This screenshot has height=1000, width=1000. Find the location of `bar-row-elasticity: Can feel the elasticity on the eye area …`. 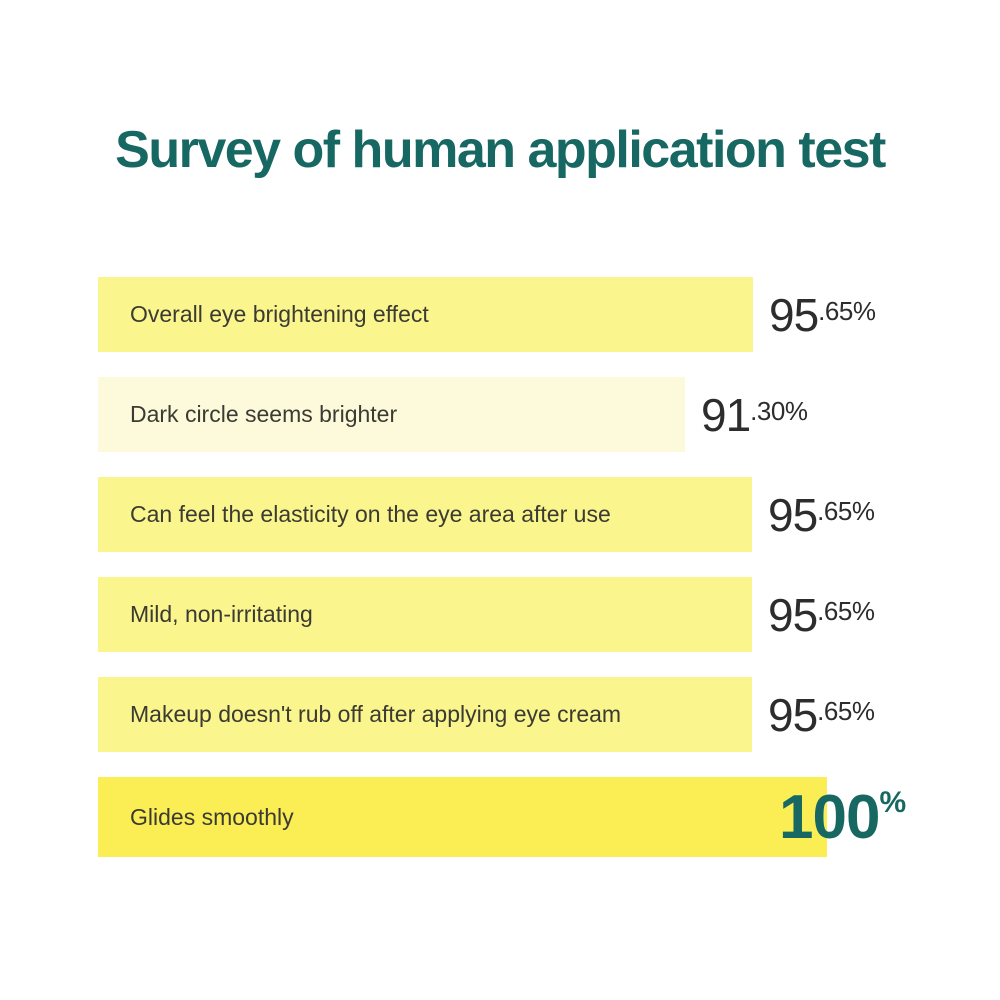

bar-row-elasticity: Can feel the elasticity on the eye area … is located at coordinates (549, 514).